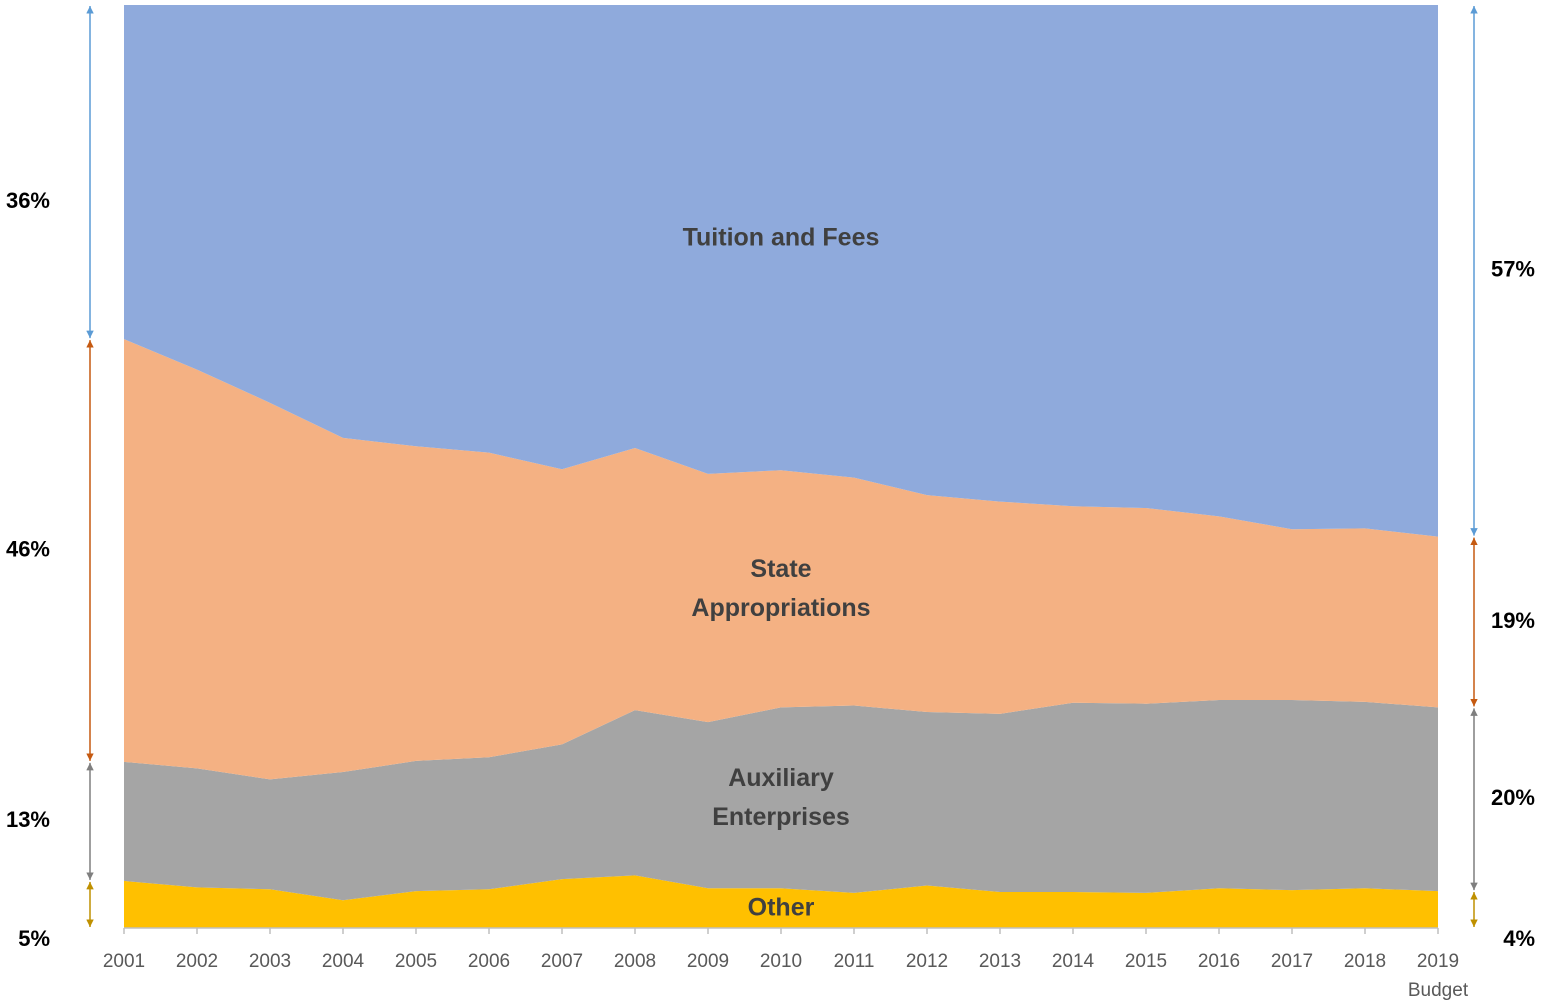 The width and height of the screenshot is (1564, 1008). I want to click on x-tick-label: 2001, so click(124, 961).